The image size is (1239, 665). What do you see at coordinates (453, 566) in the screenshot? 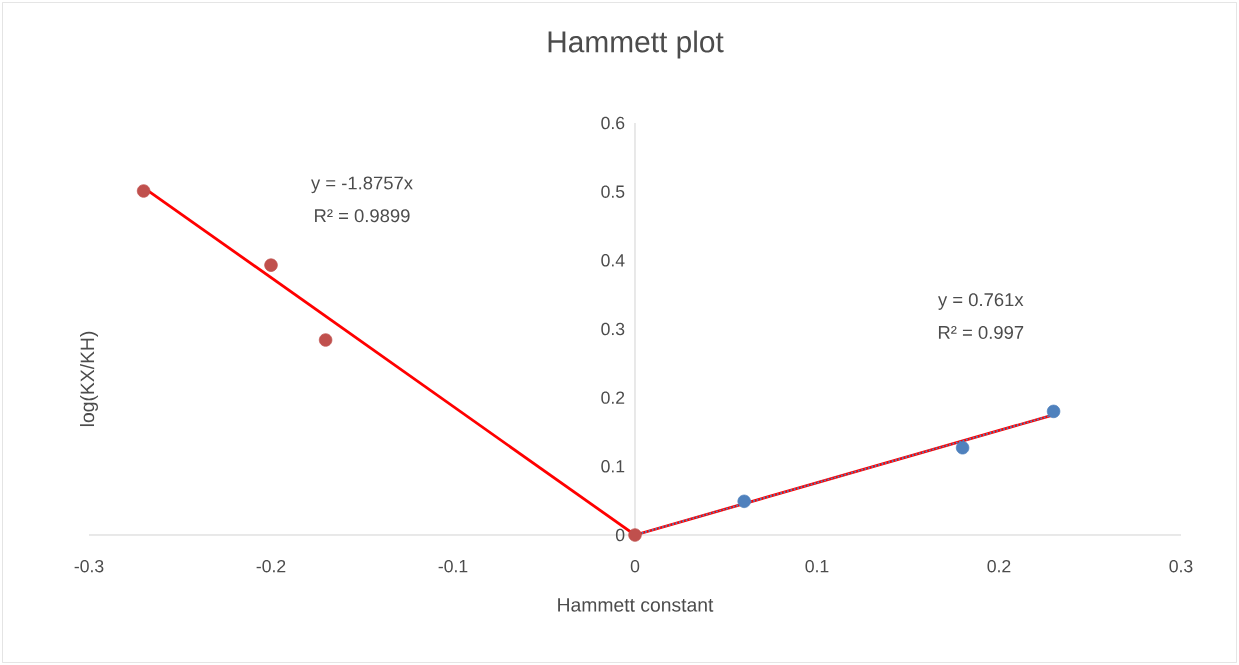
I see `x-tick-label: -0.1` at bounding box center [453, 566].